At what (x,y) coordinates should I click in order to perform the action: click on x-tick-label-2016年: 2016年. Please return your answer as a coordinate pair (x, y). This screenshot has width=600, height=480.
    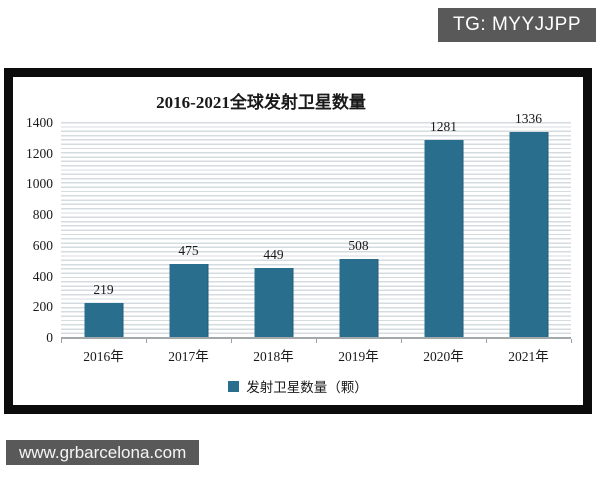
    Looking at the image, I should click on (103, 356).